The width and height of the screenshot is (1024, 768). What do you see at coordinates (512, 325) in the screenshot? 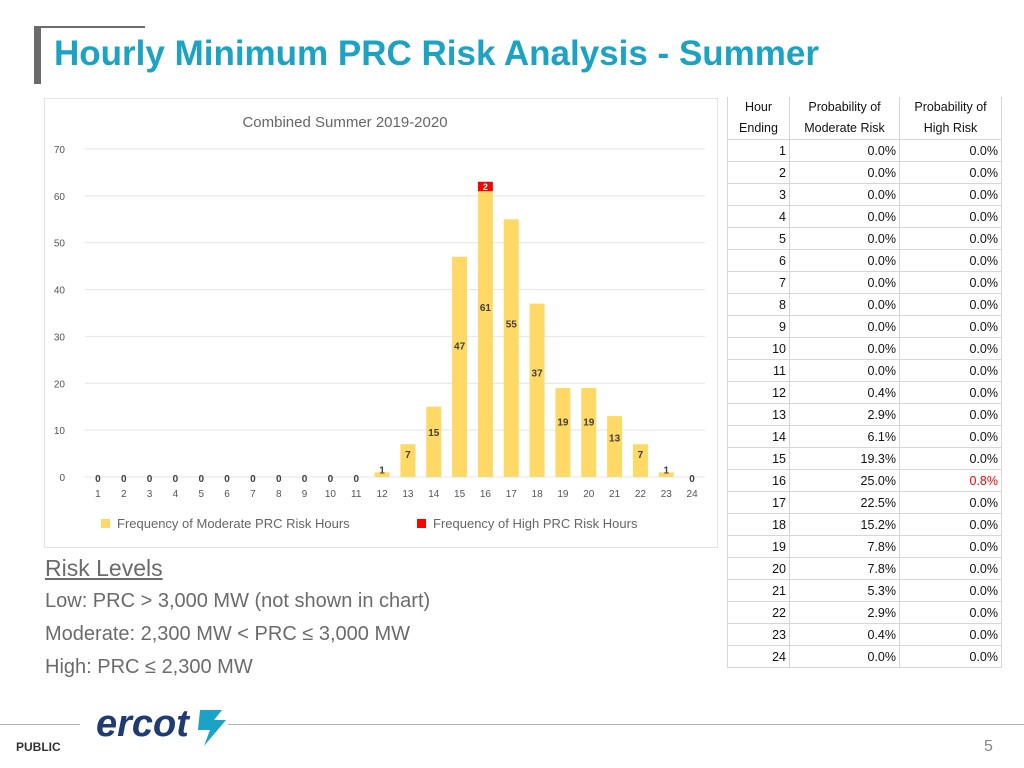
I see `data-label-moderate: 55` at bounding box center [512, 325].